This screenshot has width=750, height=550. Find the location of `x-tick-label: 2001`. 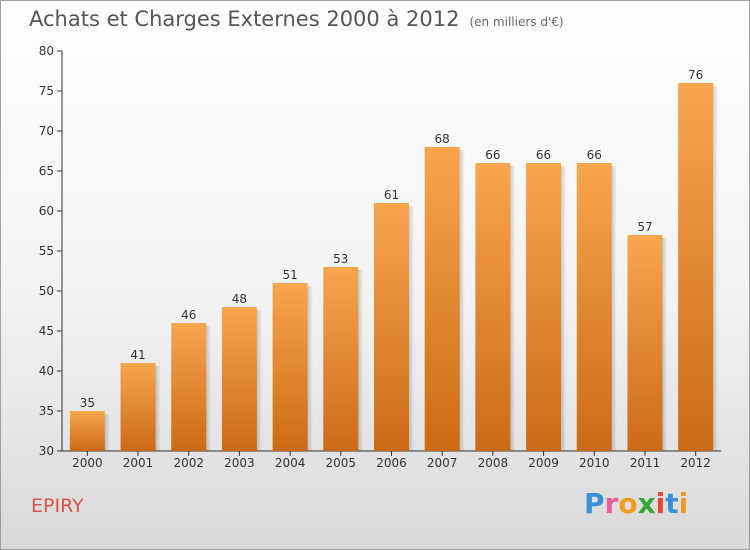

x-tick-label: 2001 is located at coordinates (138, 463).